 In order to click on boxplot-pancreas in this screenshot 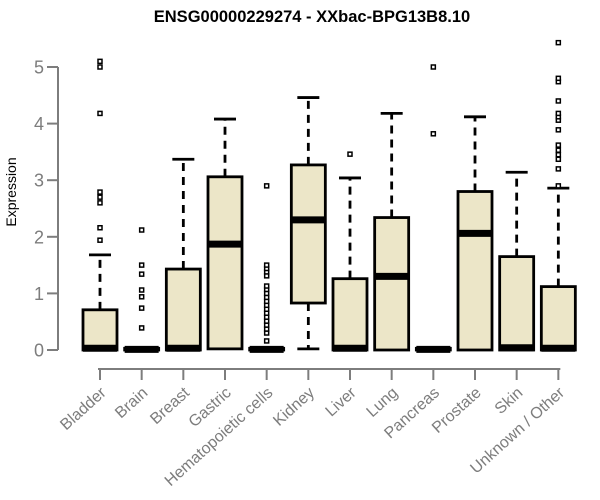, I will do `click(433, 208)`.